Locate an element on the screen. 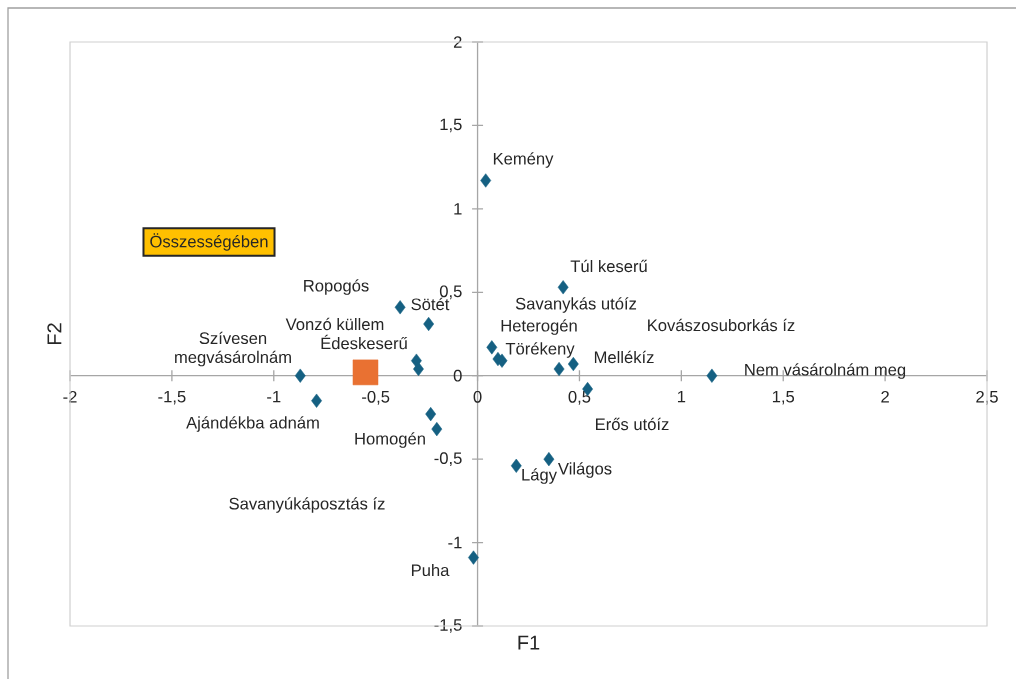  y-tick-label: 1 is located at coordinates (458, 209).